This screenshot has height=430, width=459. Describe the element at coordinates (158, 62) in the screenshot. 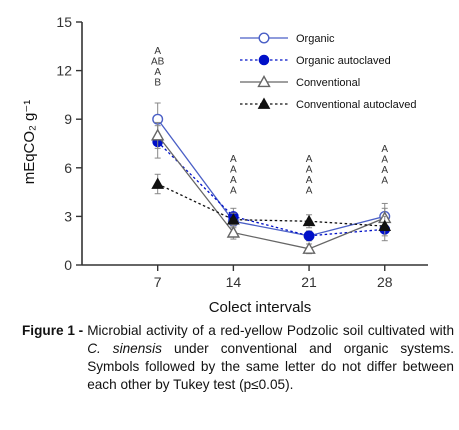

I see `significance-letter: AB` at that location.